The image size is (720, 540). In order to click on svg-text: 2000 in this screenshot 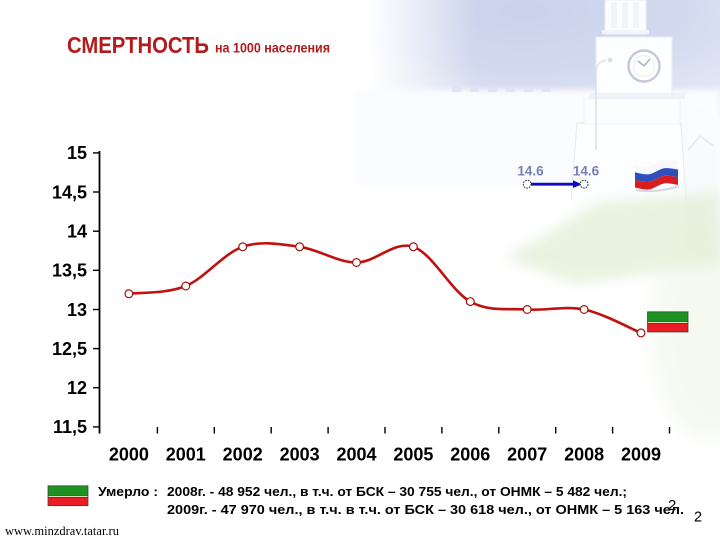, I will do `click(129, 455)`.